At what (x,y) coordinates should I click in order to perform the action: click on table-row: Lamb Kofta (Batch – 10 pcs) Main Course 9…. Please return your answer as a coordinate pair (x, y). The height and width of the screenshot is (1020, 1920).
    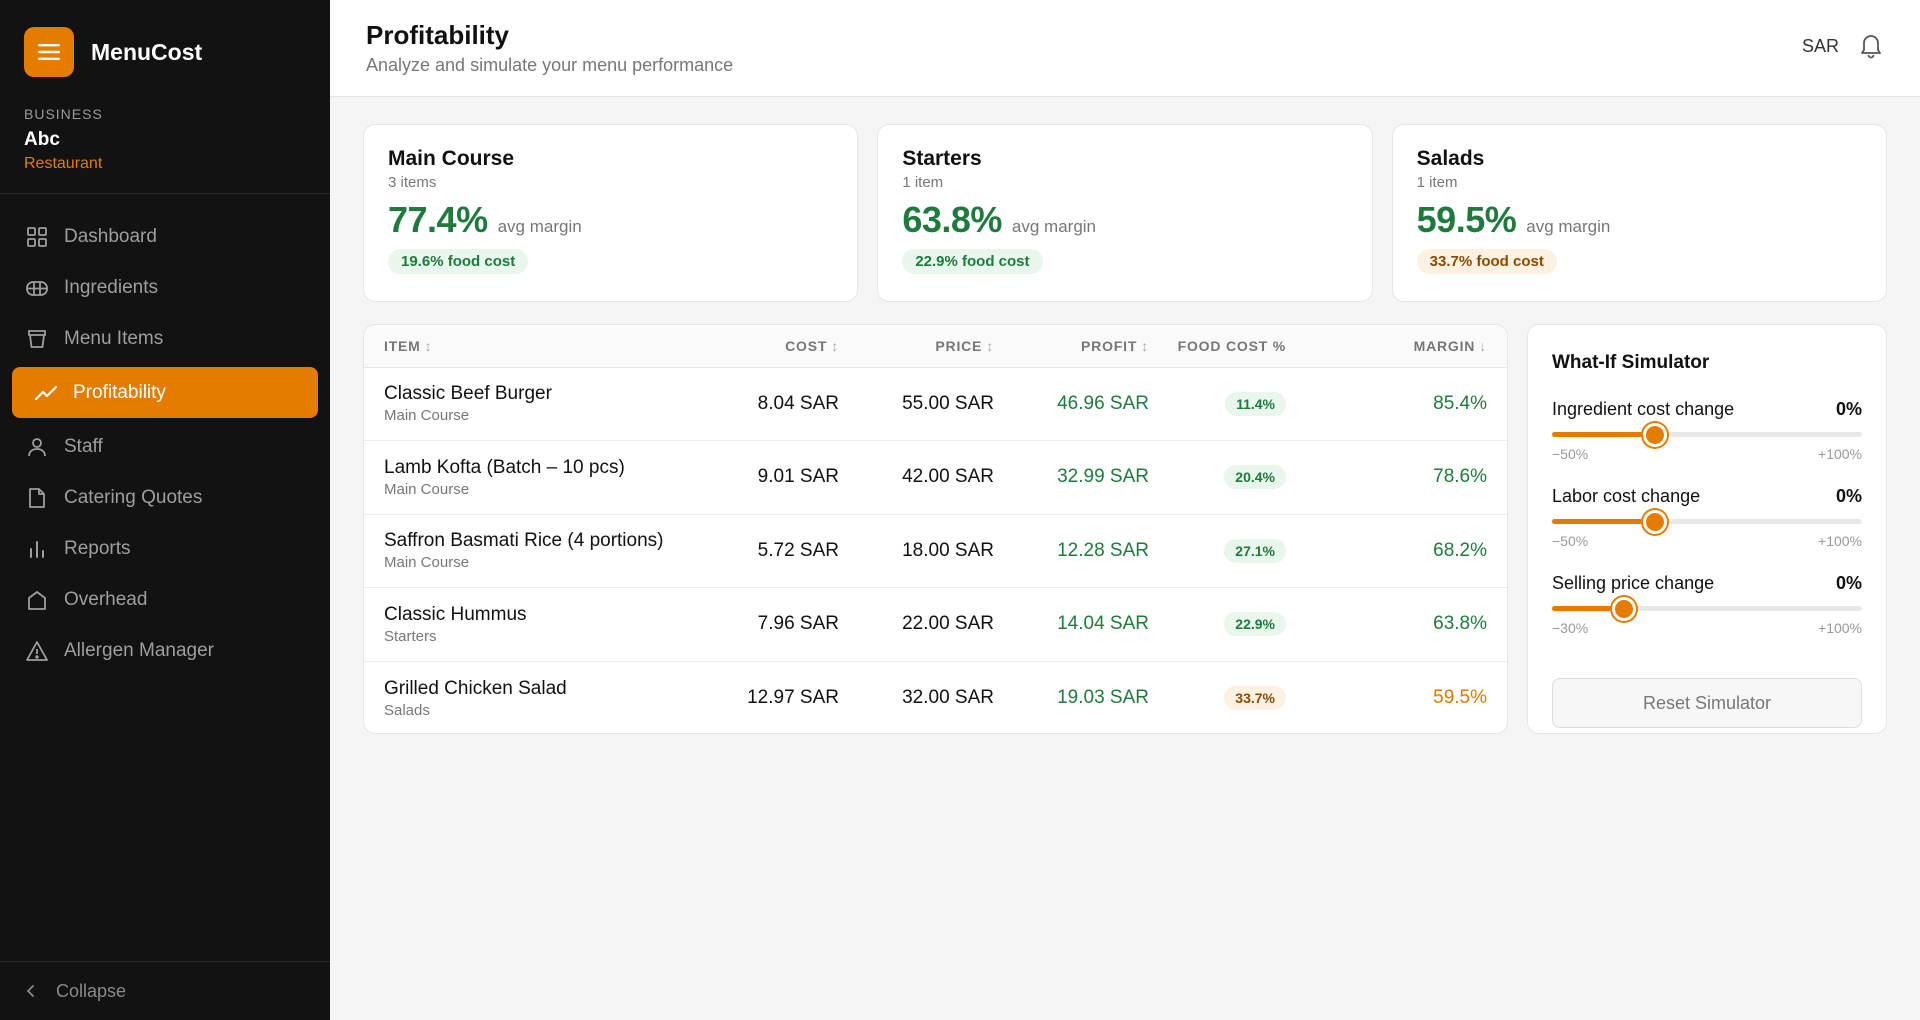
    Looking at the image, I should click on (935, 477).